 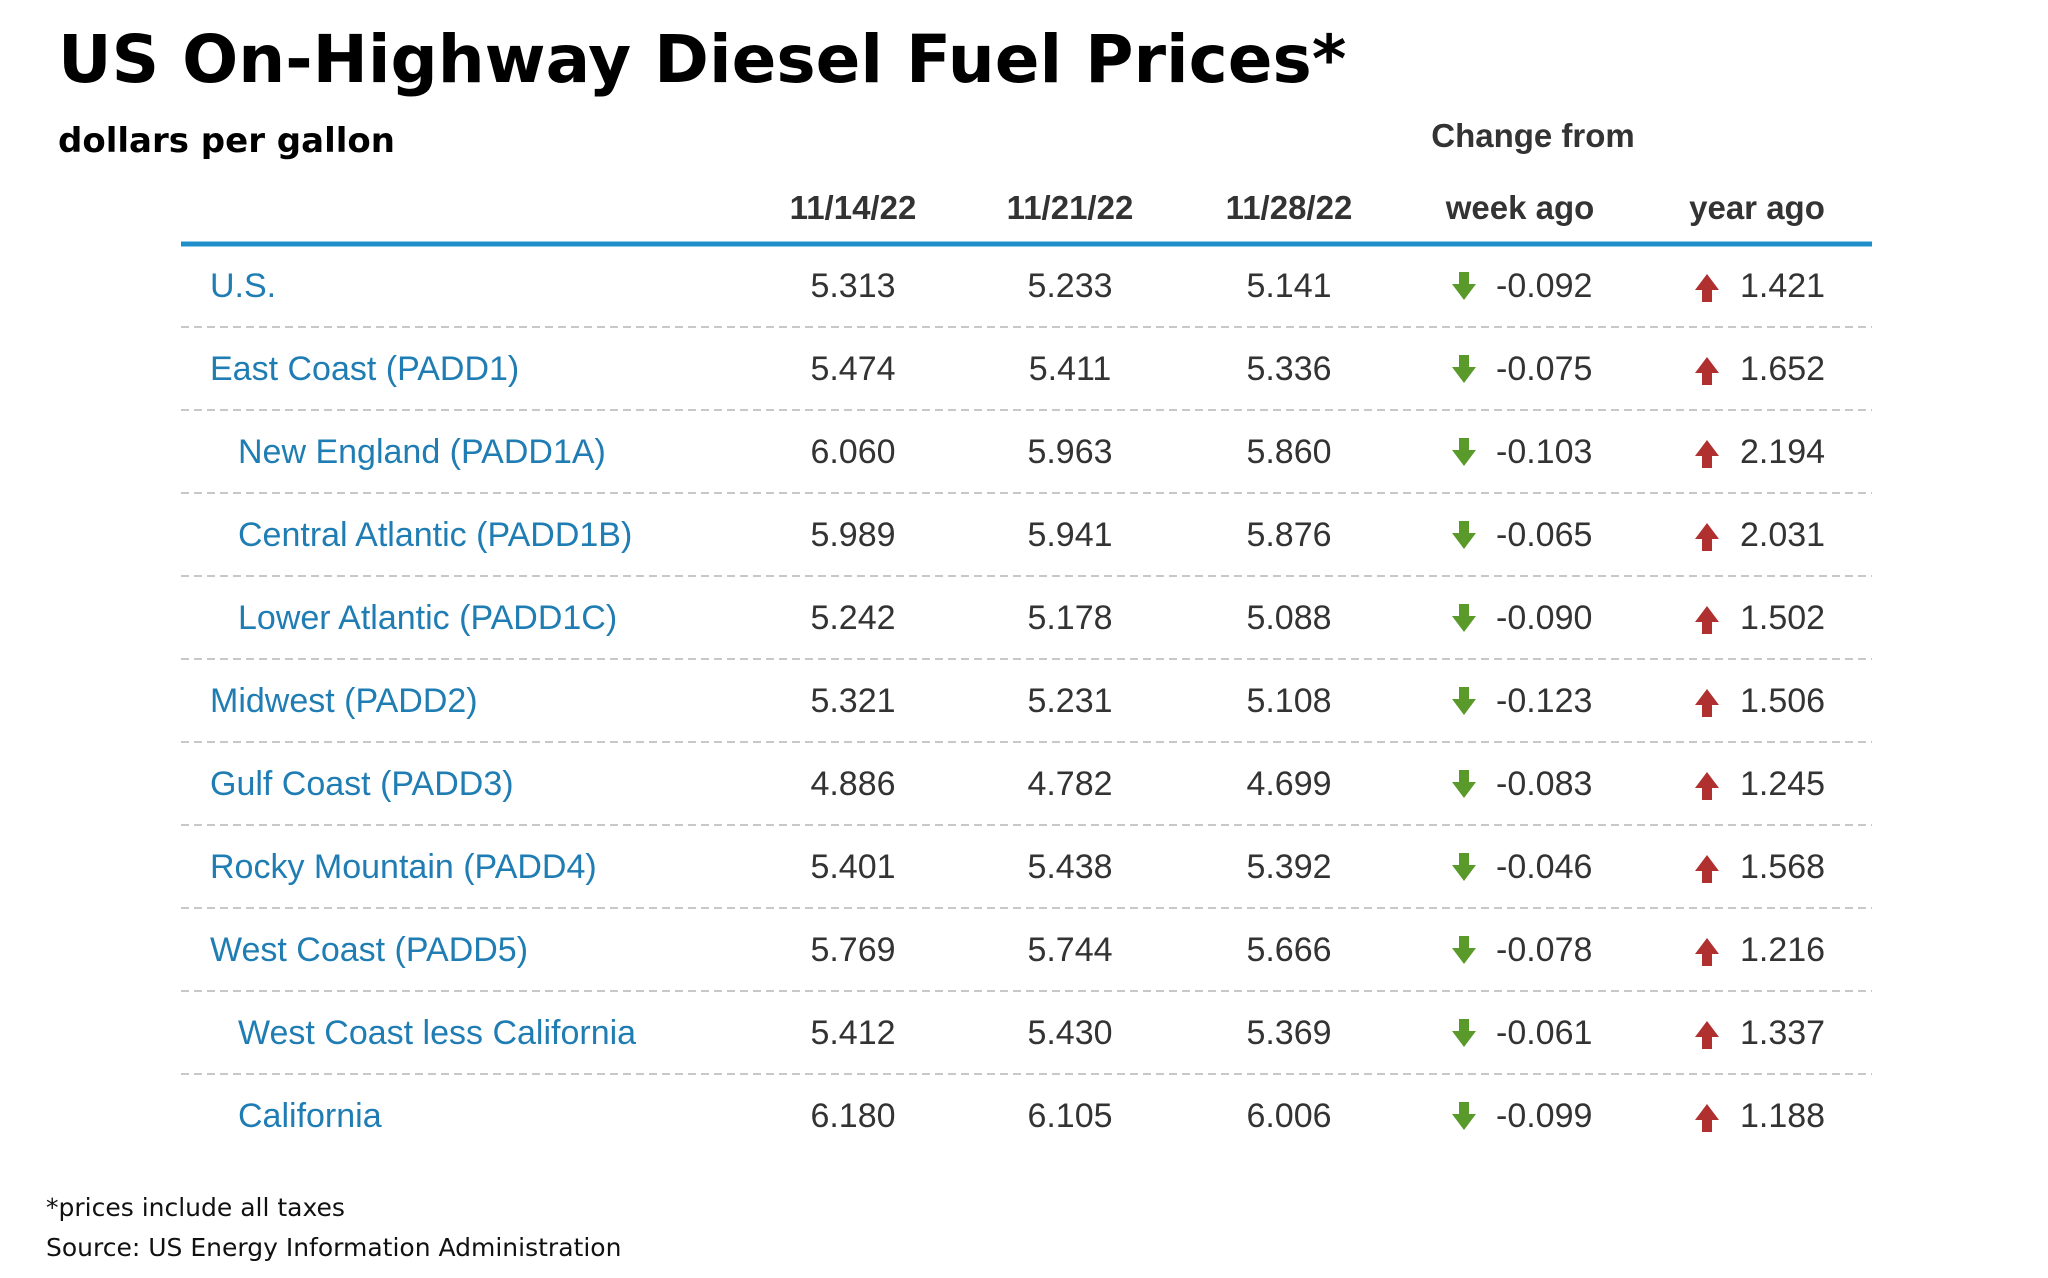 What do you see at coordinates (1288, 452) in the screenshot?
I see `cell: 5.860` at bounding box center [1288, 452].